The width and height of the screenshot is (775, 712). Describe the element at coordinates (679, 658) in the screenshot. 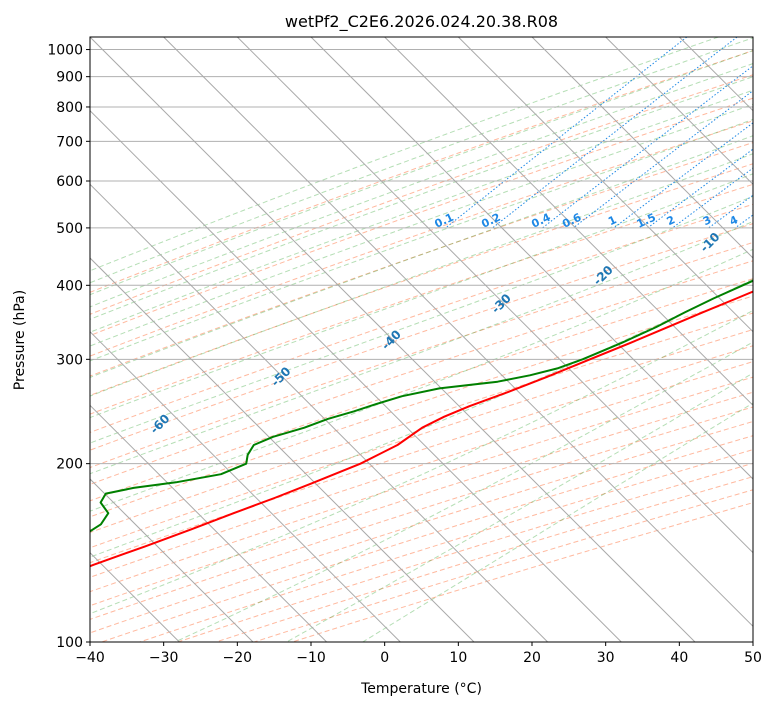

I see `x-tick-label: 40` at that location.